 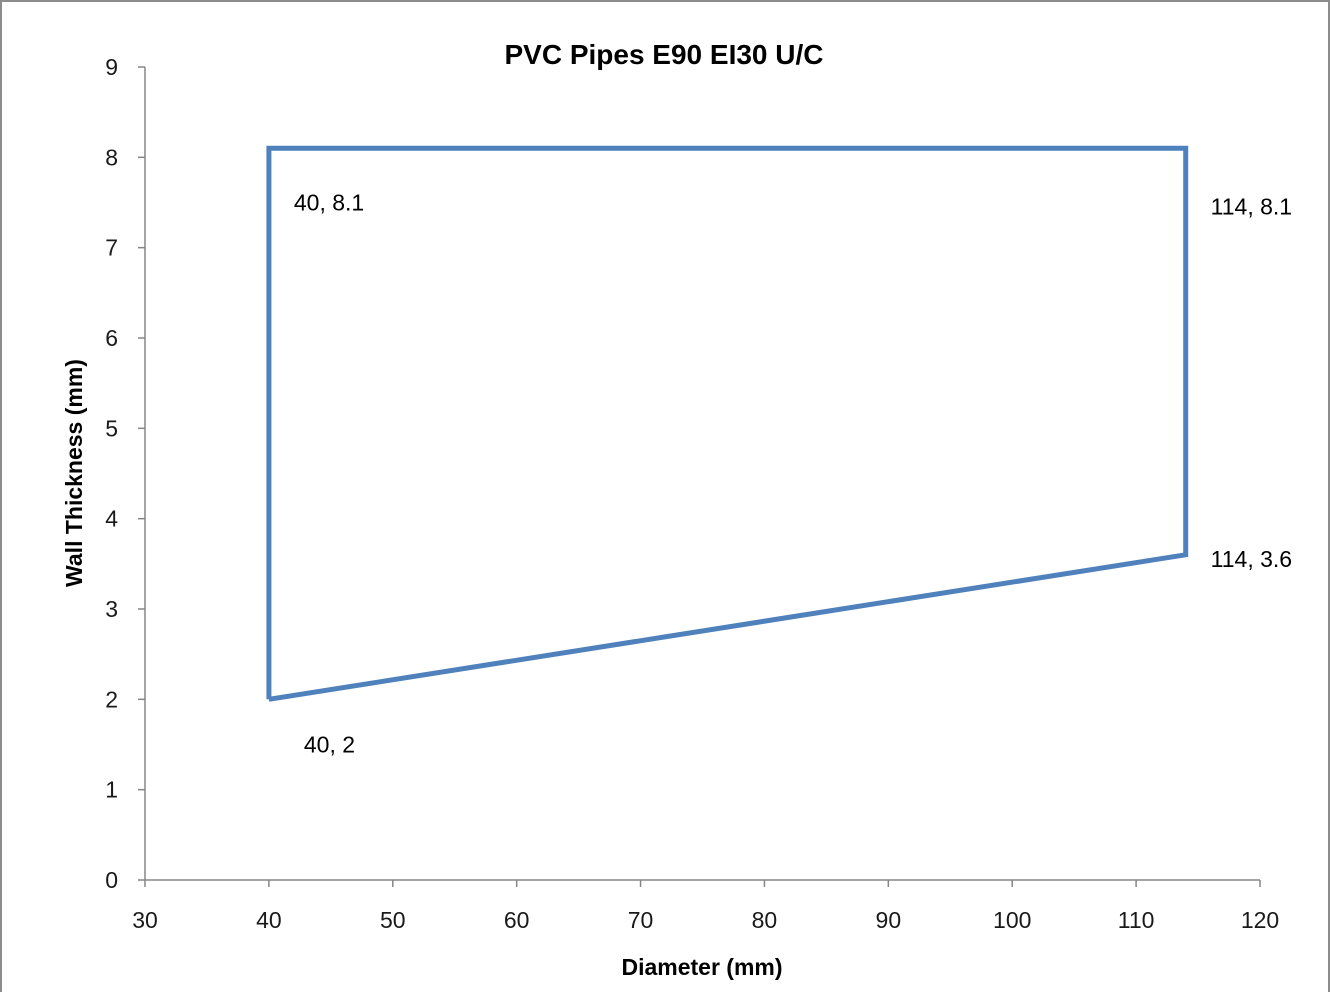 What do you see at coordinates (111, 67) in the screenshot?
I see `y-tick-label: 9` at bounding box center [111, 67].